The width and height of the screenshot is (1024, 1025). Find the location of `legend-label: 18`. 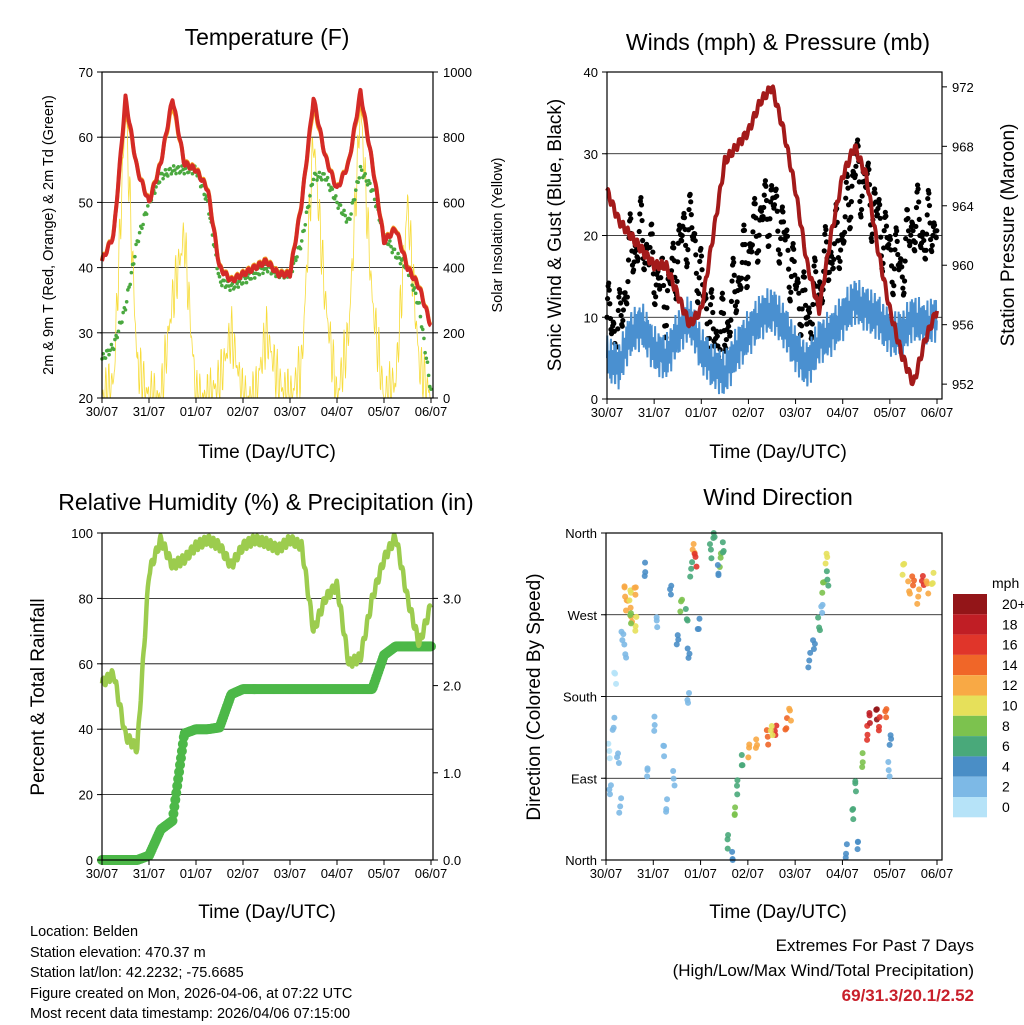

legend-label: 18 is located at coordinates (1010, 624).